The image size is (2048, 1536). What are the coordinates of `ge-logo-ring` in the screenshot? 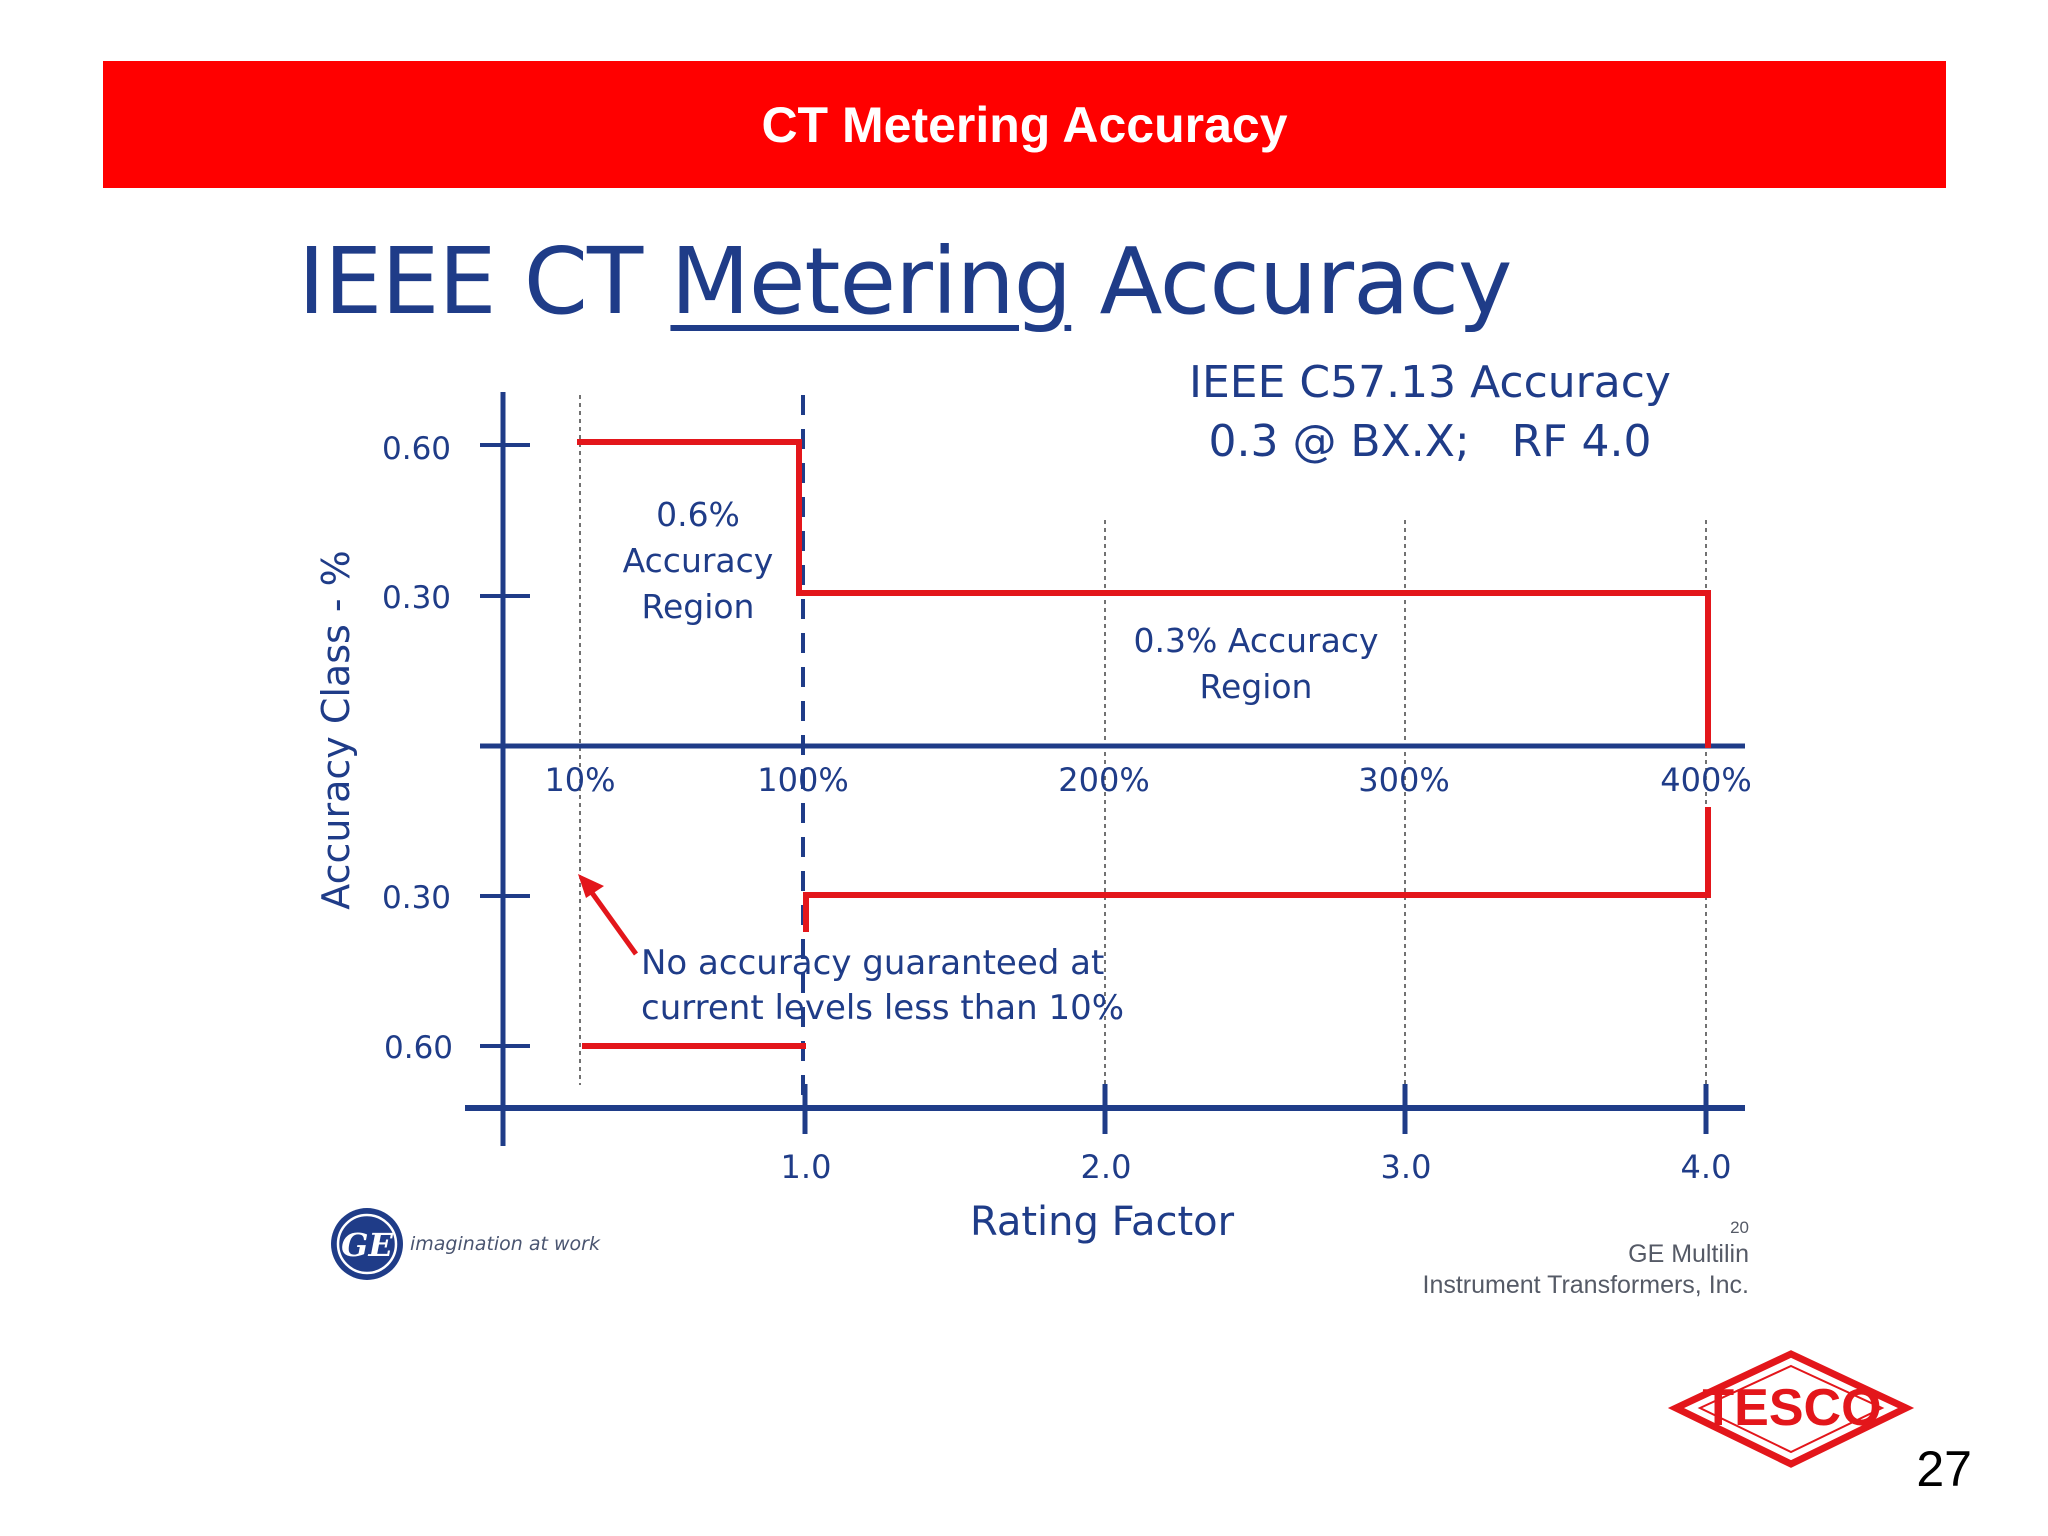 It's located at (367, 1244).